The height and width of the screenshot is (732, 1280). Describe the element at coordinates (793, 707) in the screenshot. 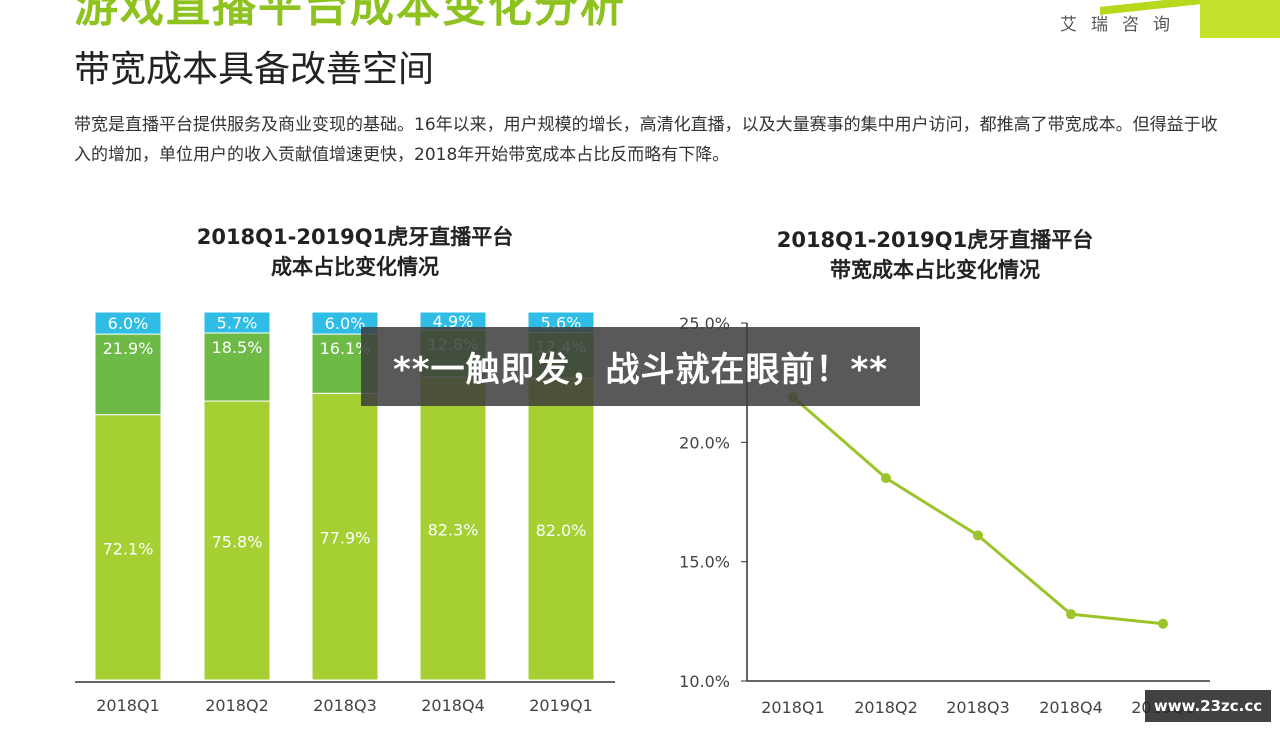

I see `line-category-label: 2018Q1` at that location.